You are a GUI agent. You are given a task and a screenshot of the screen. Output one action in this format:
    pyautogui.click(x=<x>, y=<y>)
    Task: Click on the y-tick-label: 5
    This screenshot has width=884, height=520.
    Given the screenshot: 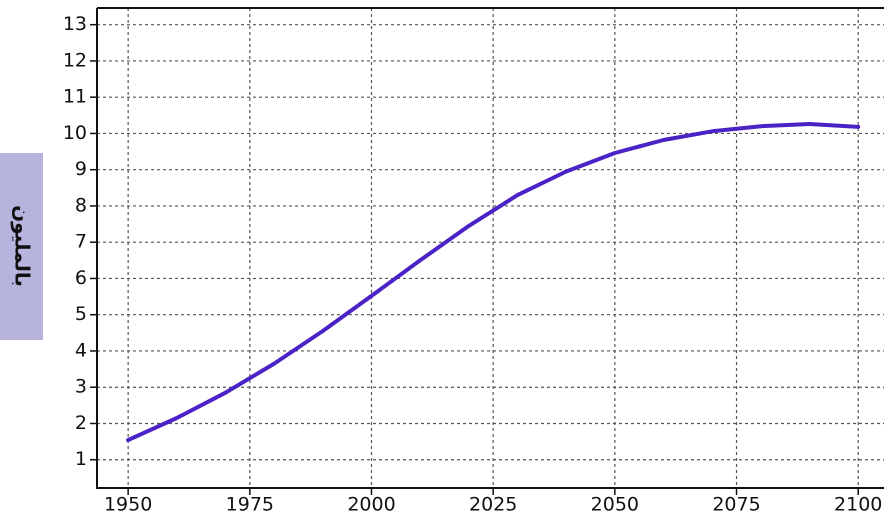 What is the action you would take?
    pyautogui.click(x=81, y=314)
    